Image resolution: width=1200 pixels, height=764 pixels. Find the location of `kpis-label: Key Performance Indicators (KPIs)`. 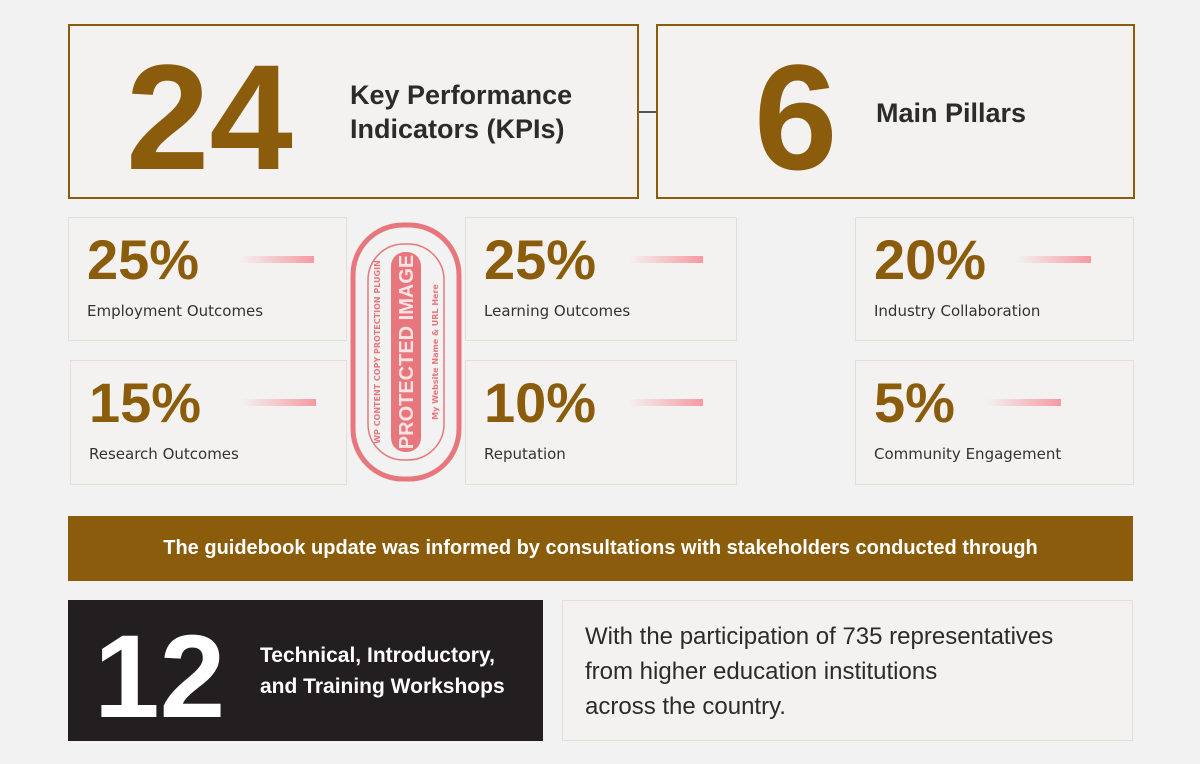

kpis-label: Key Performance Indicators (KPIs) is located at coordinates (461, 112).